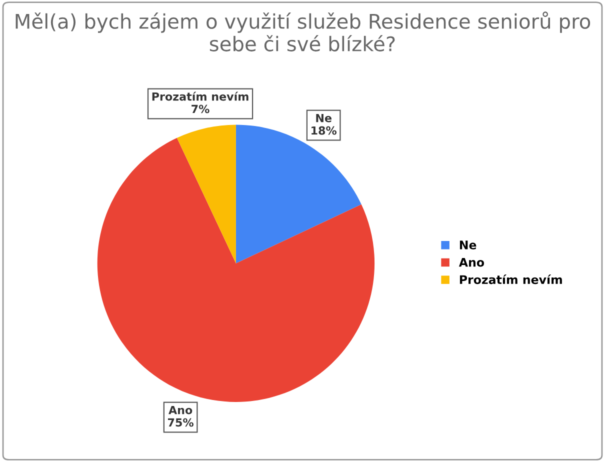  What do you see at coordinates (201, 109) in the screenshot?
I see `data-label: 7%` at bounding box center [201, 109].